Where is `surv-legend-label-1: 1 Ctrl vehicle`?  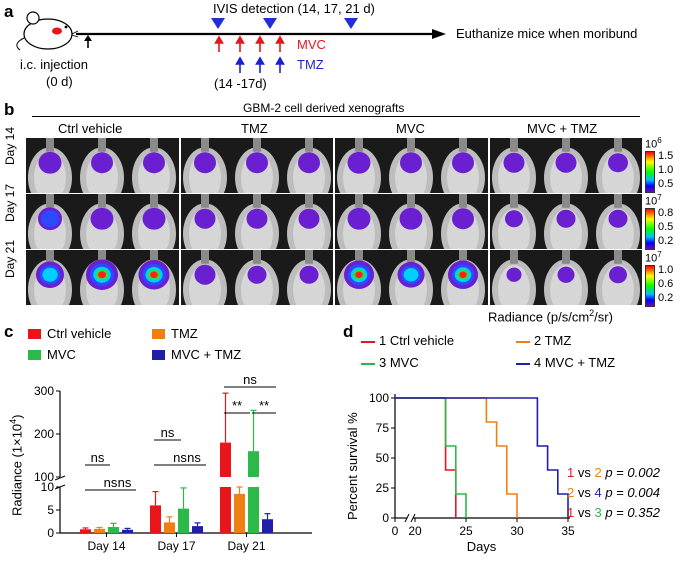 surv-legend-label-1: 1 Ctrl vehicle is located at coordinates (417, 340).